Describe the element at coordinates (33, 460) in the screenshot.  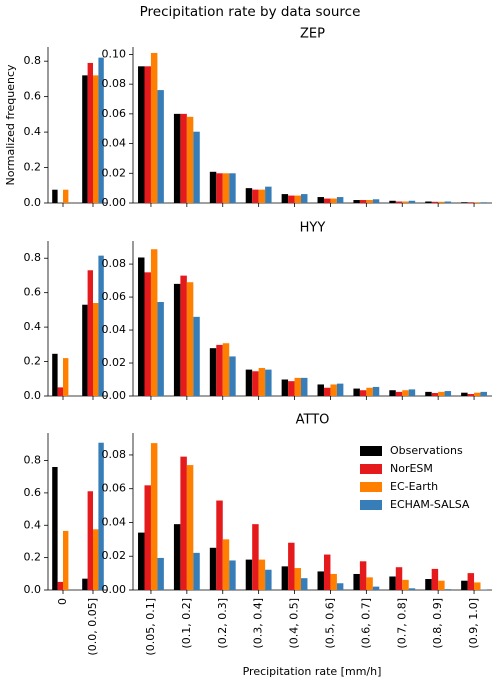
I see `y-tick-label: 0.8` at that location.